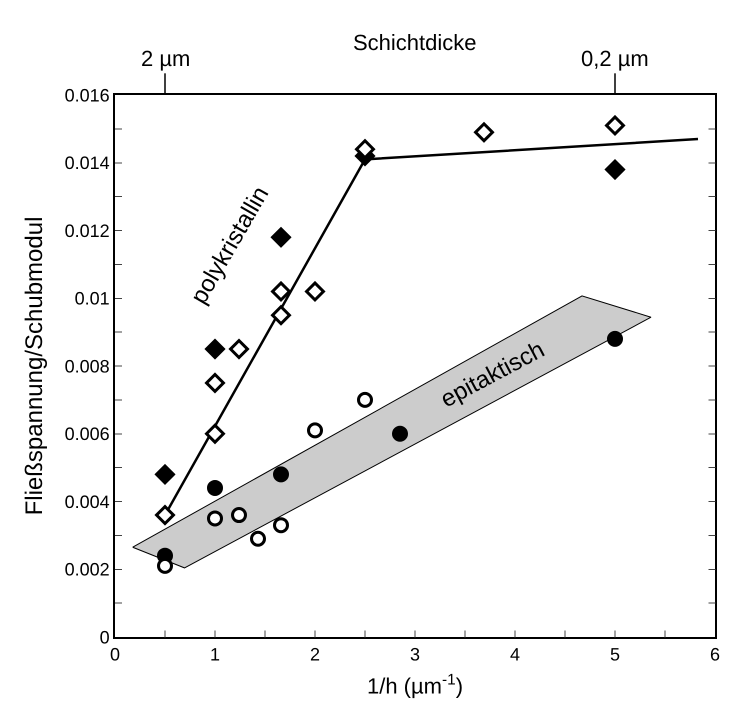  I want to click on x-tick-label: 1, so click(215, 654).